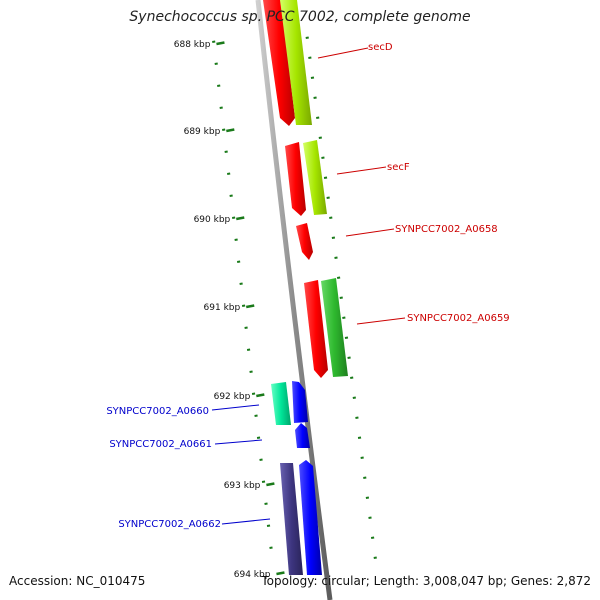 This screenshot has width=600, height=600. I want to click on gene-arrow-SYNPCC7002-A0661, so click(302, 435).